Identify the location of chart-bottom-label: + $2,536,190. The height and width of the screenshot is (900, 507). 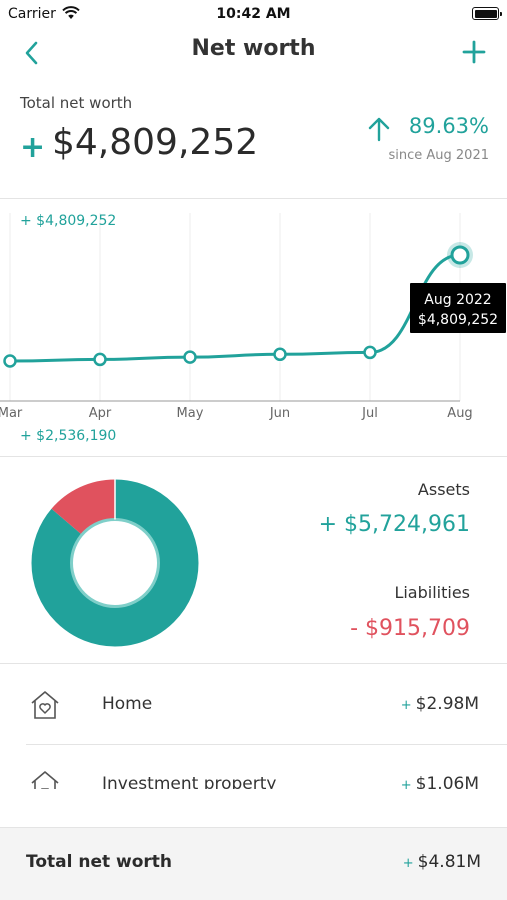
(68, 436).